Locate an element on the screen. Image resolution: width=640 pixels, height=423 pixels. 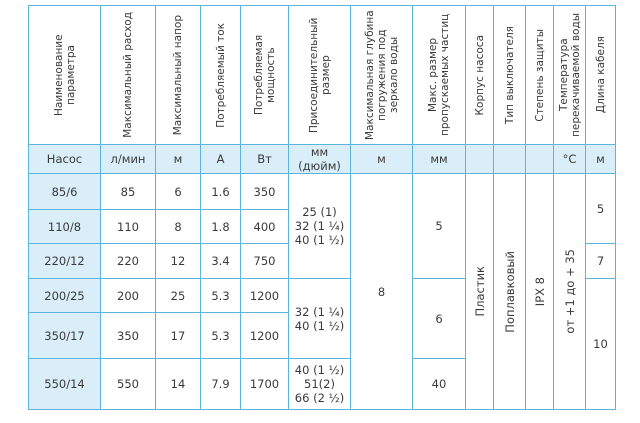
unit-cell: Вт is located at coordinates (264, 159).